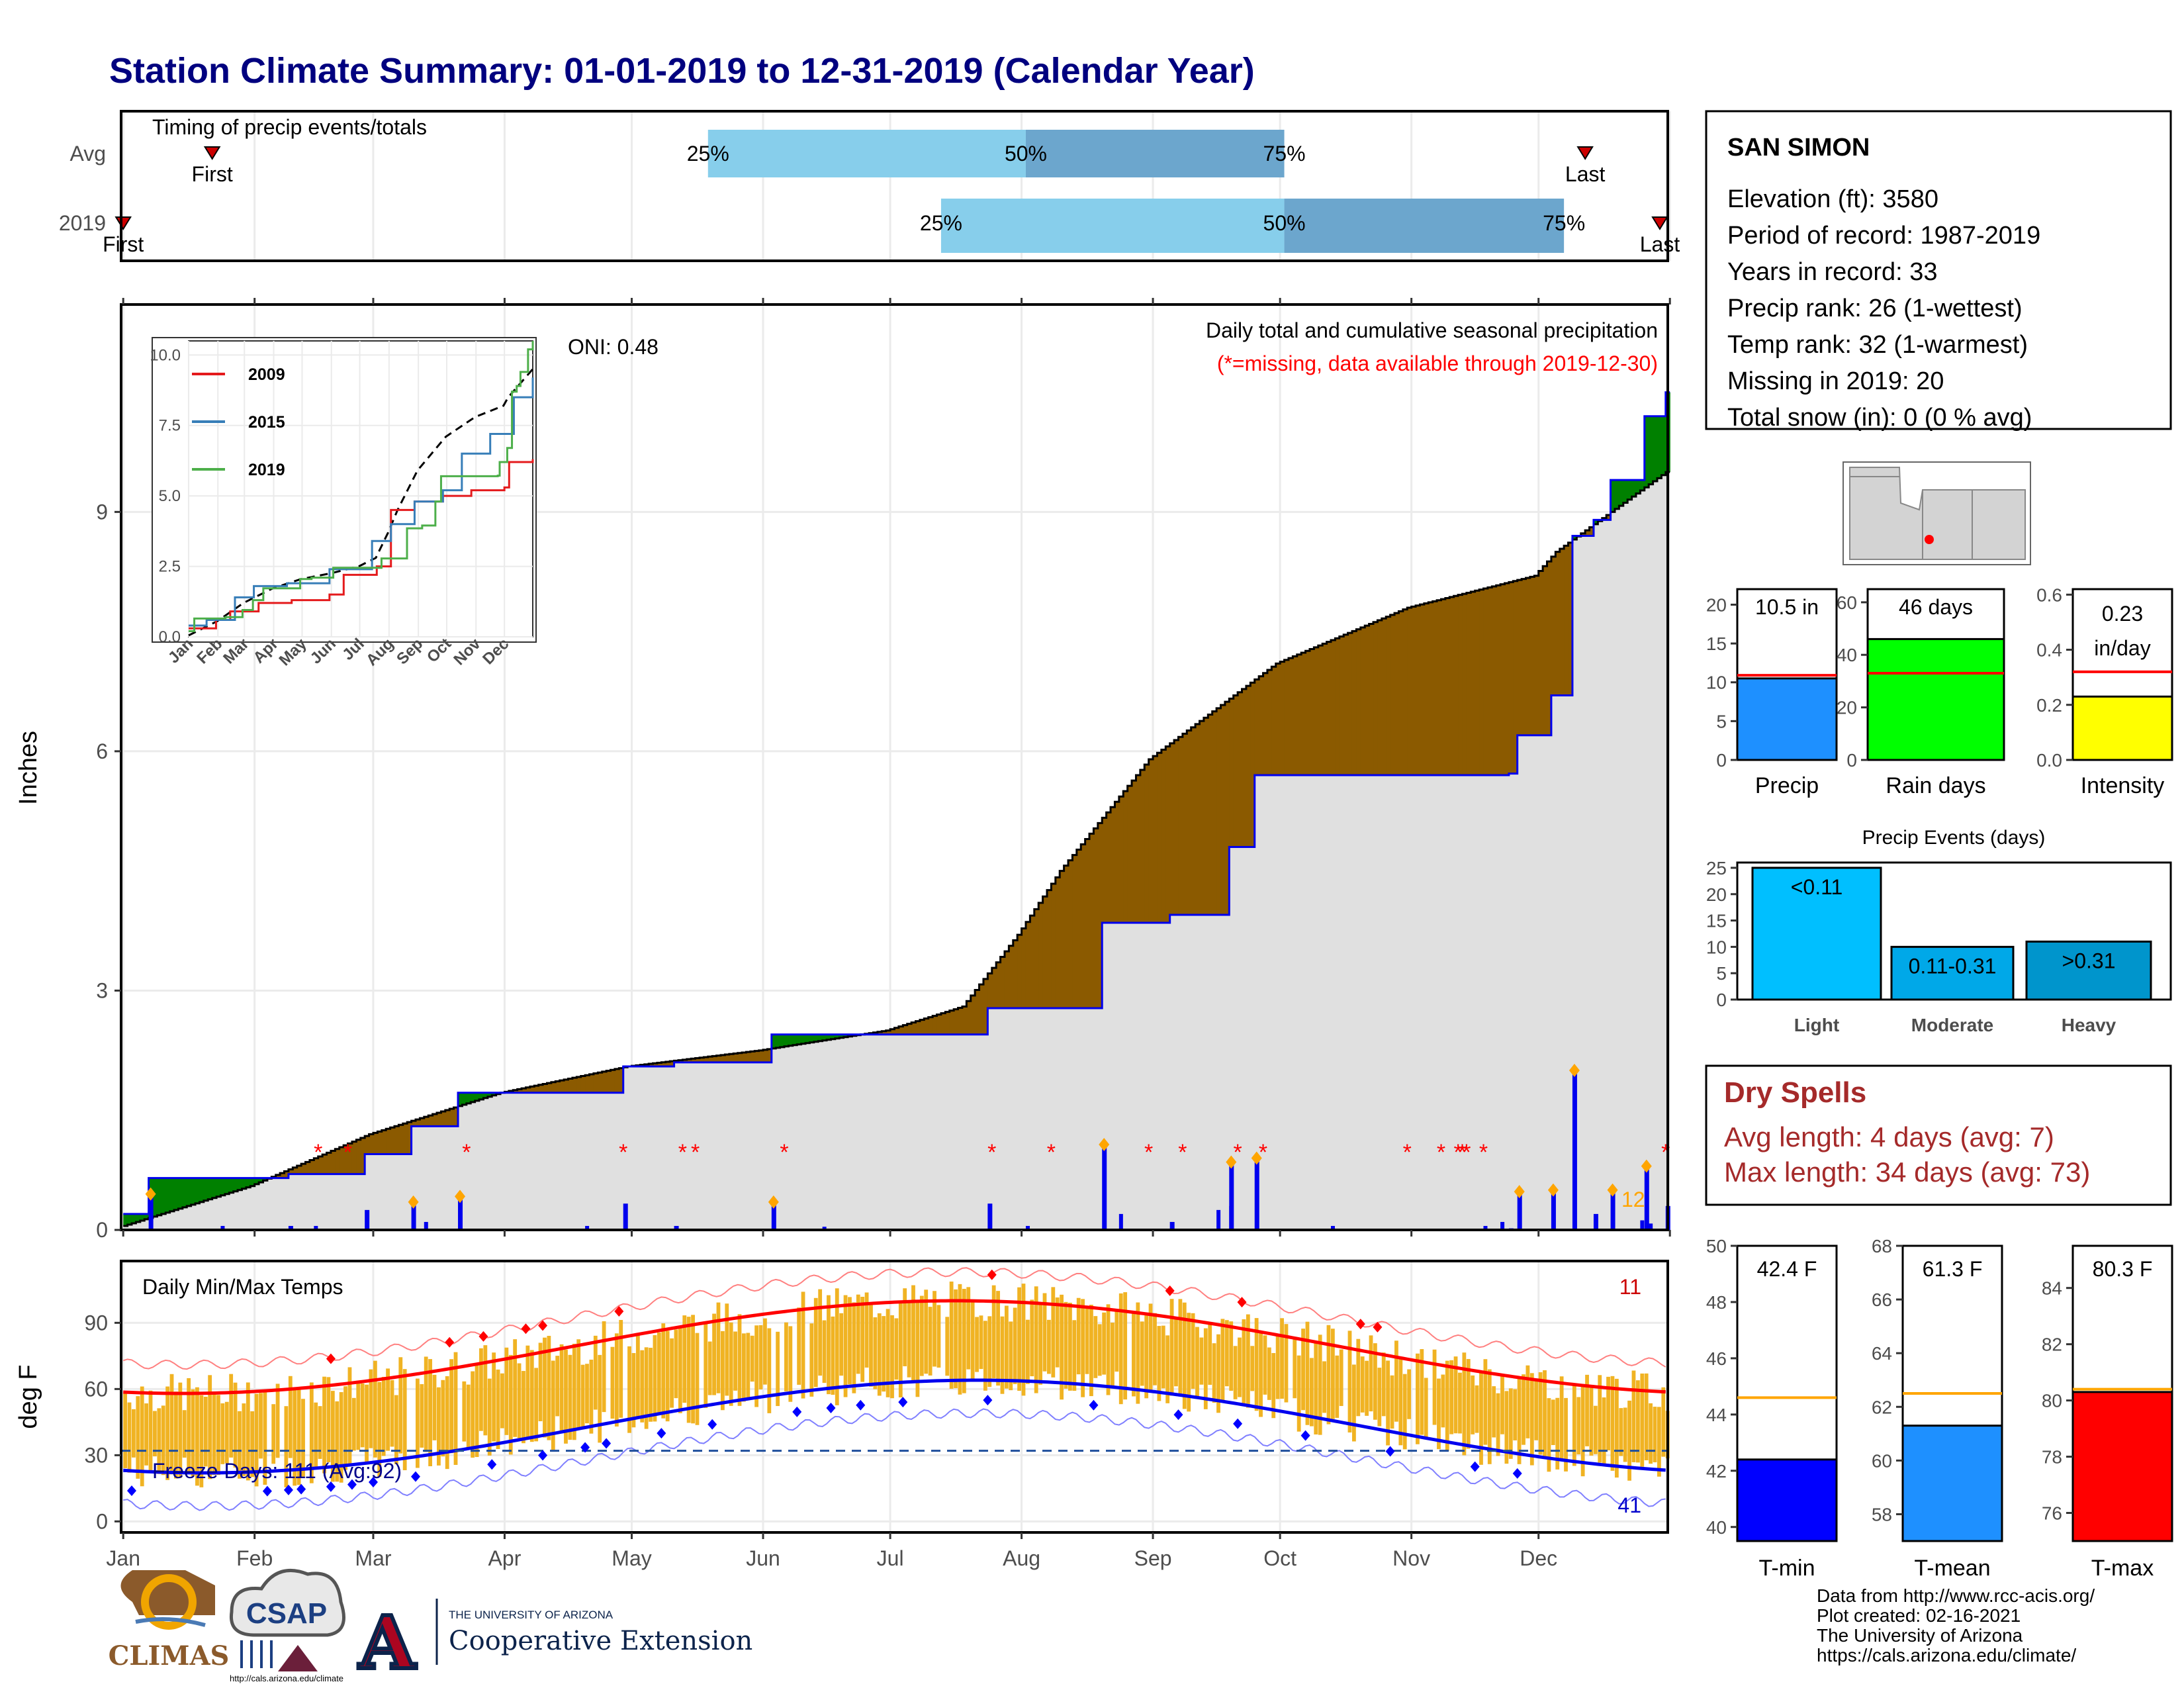 The height and width of the screenshot is (1688, 2184). I want to click on credit-line-2: Plot created: 02-16-2021, so click(1919, 1615).